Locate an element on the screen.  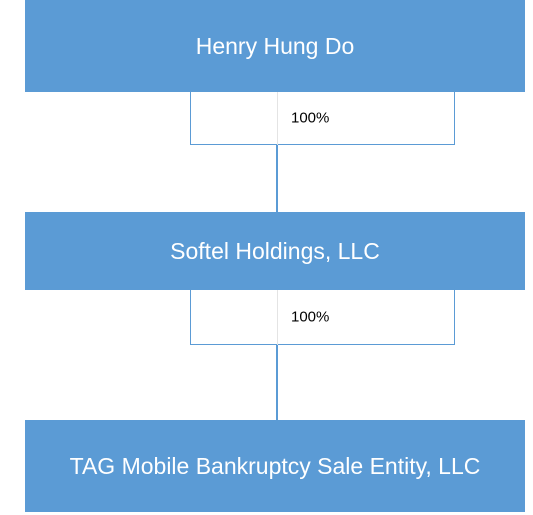
entity-label: Henry Hung Do is located at coordinates (275, 46).